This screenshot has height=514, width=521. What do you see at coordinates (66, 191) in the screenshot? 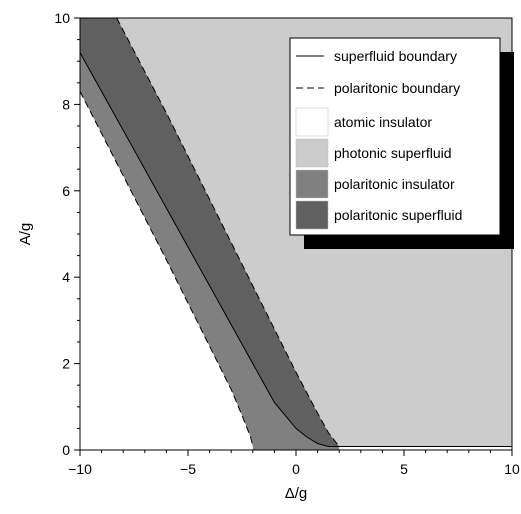
I see `y-tick-label: 6` at bounding box center [66, 191].